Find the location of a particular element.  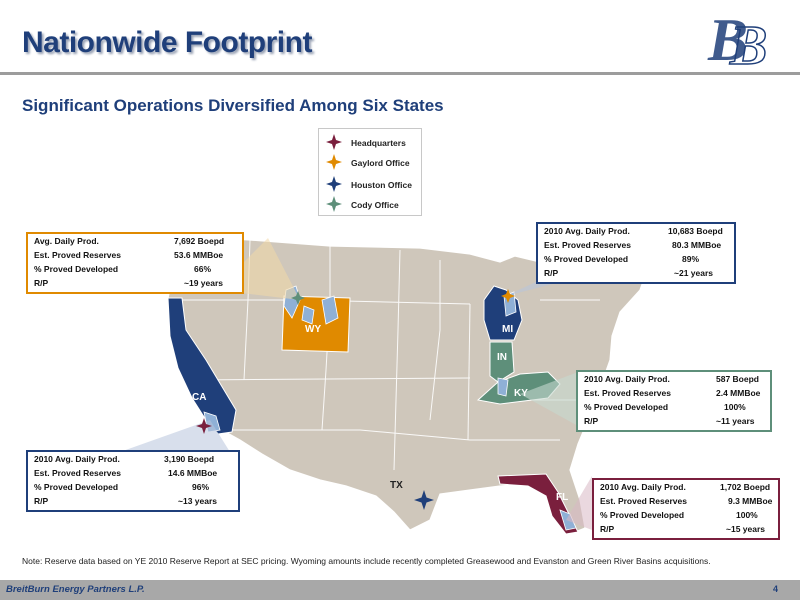

page-number: 4 is located at coordinates (775, 589).